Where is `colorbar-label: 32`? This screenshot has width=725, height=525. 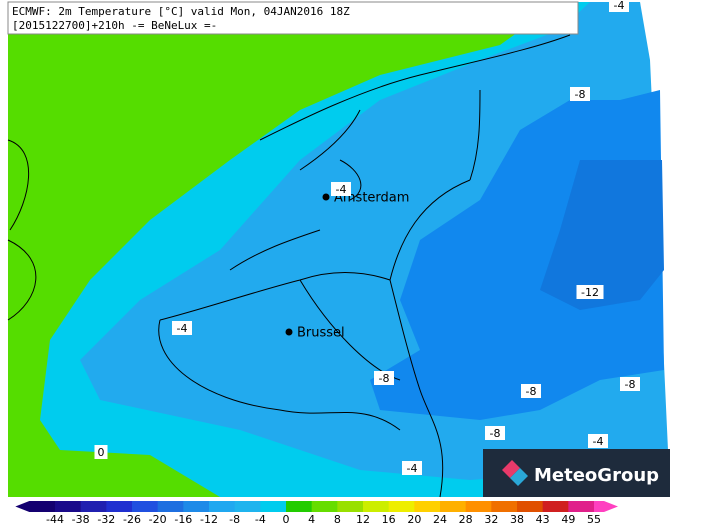 colorbar-label: 32 is located at coordinates (491, 519).